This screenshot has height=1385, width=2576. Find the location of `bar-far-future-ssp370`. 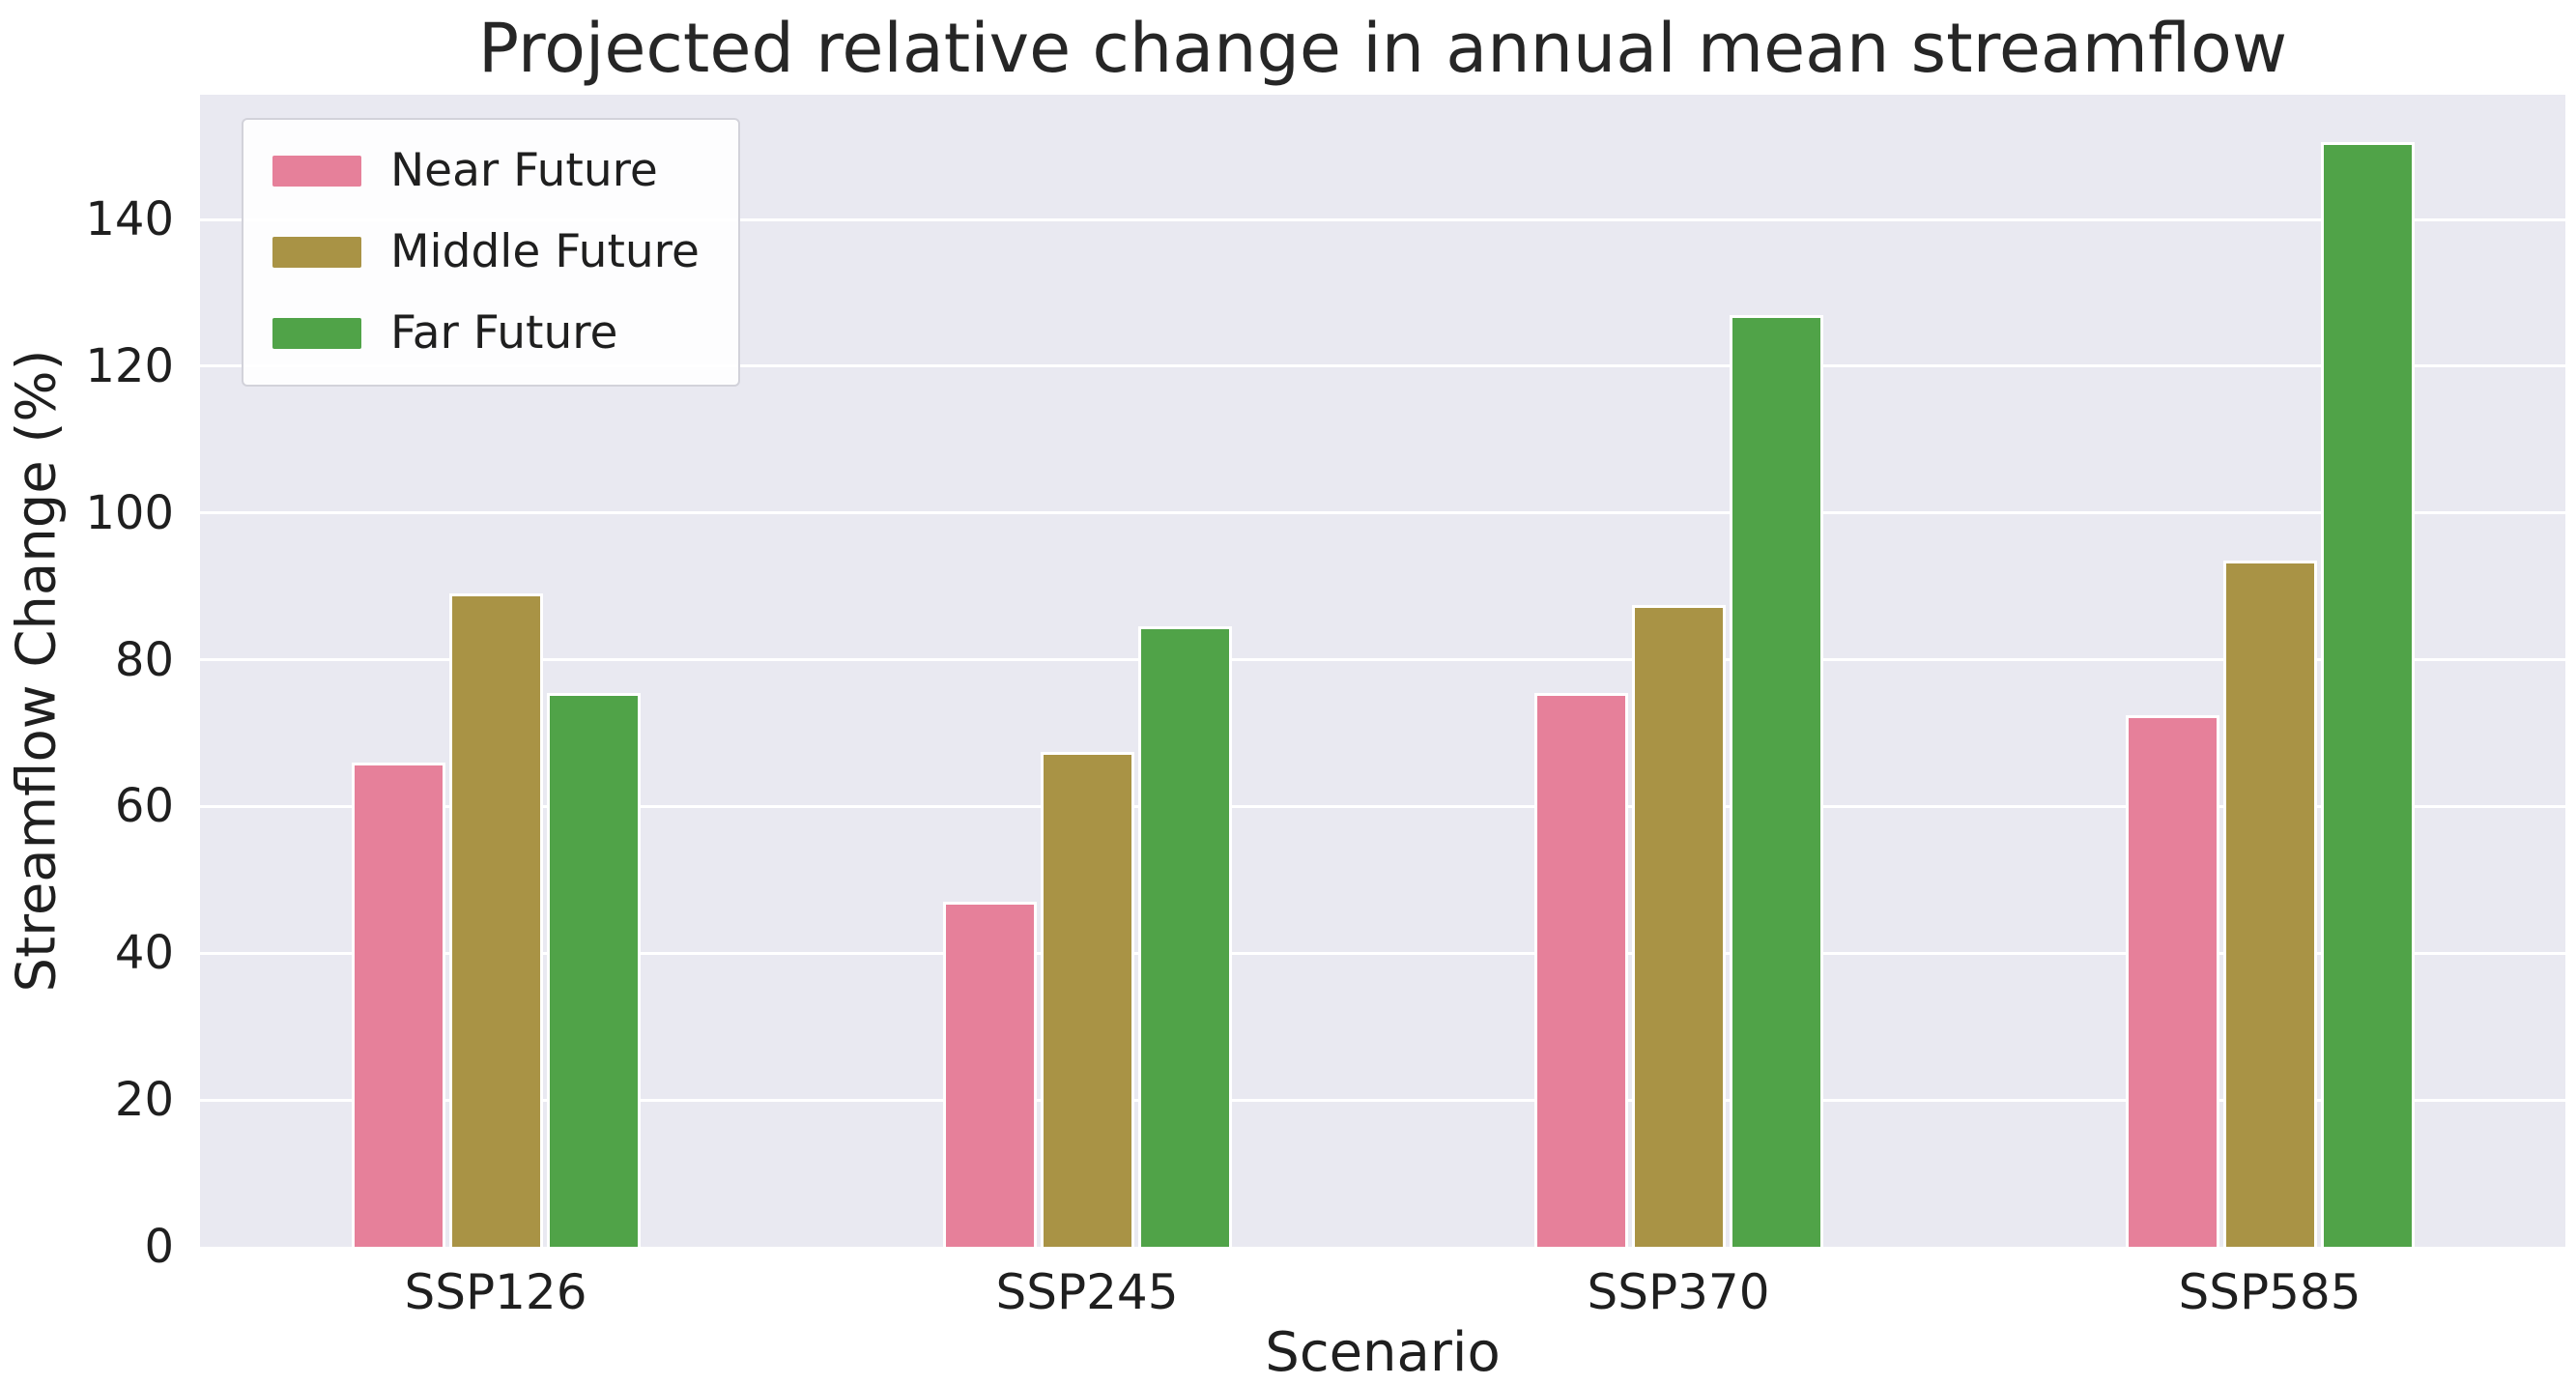

bar-far-future-ssp370 is located at coordinates (1776, 780).